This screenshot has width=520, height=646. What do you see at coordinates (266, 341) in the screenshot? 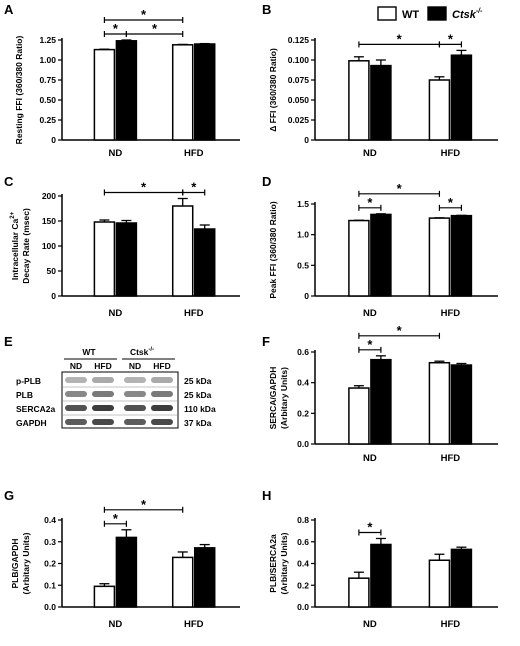
I see `panel-letter-F: F` at bounding box center [266, 341].